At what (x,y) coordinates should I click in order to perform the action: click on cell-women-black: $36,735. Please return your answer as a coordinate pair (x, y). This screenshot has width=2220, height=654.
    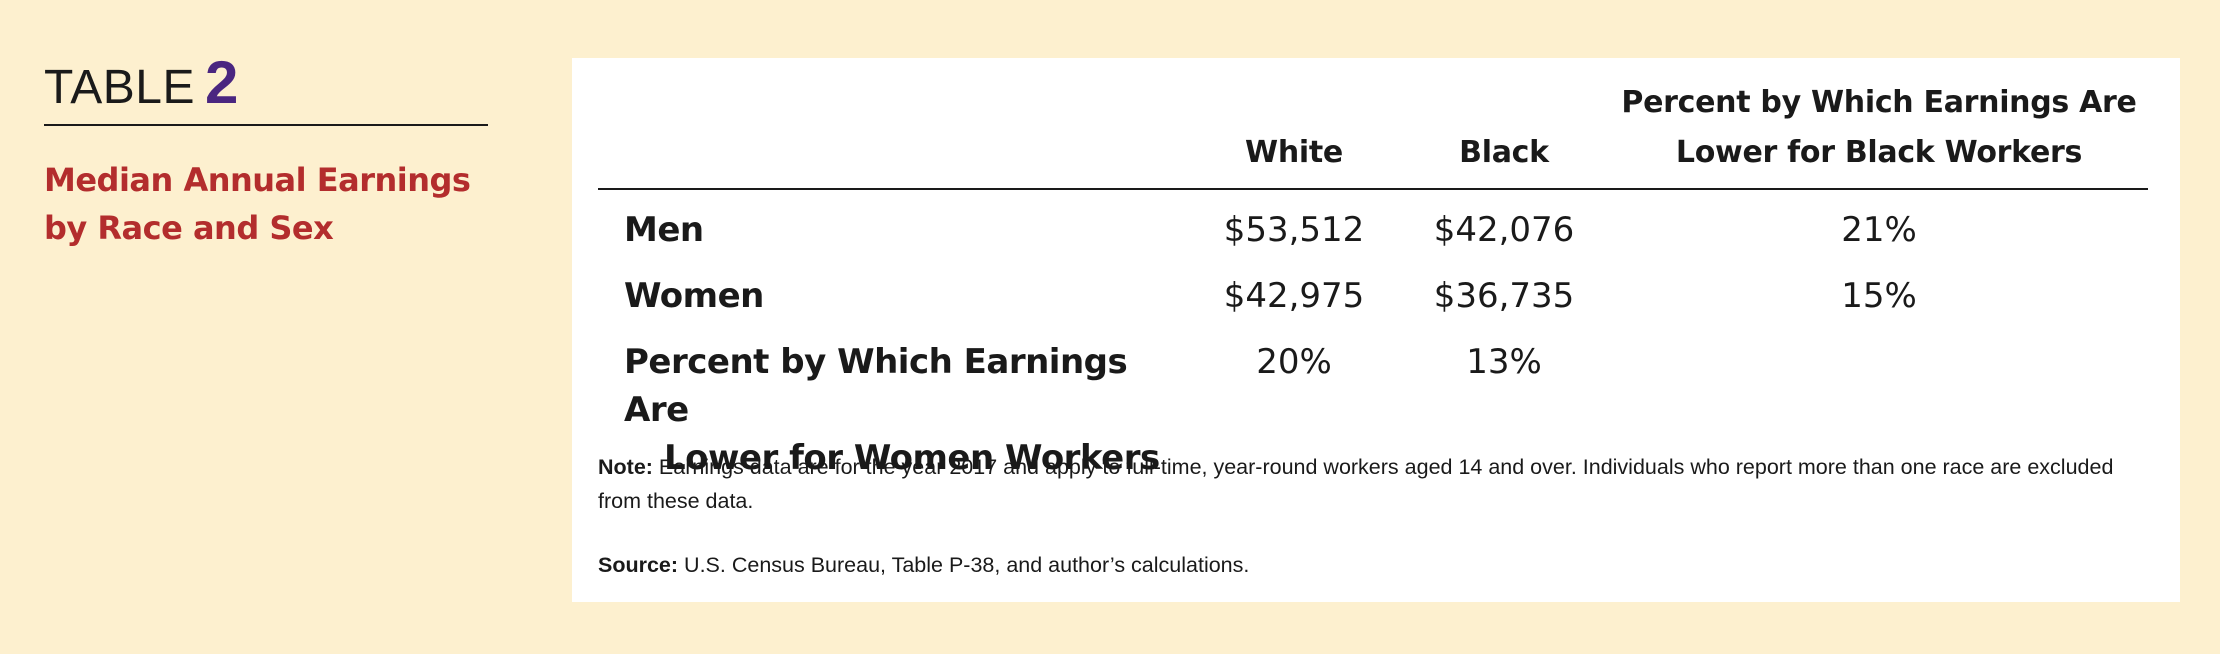
    Looking at the image, I should click on (1504, 296).